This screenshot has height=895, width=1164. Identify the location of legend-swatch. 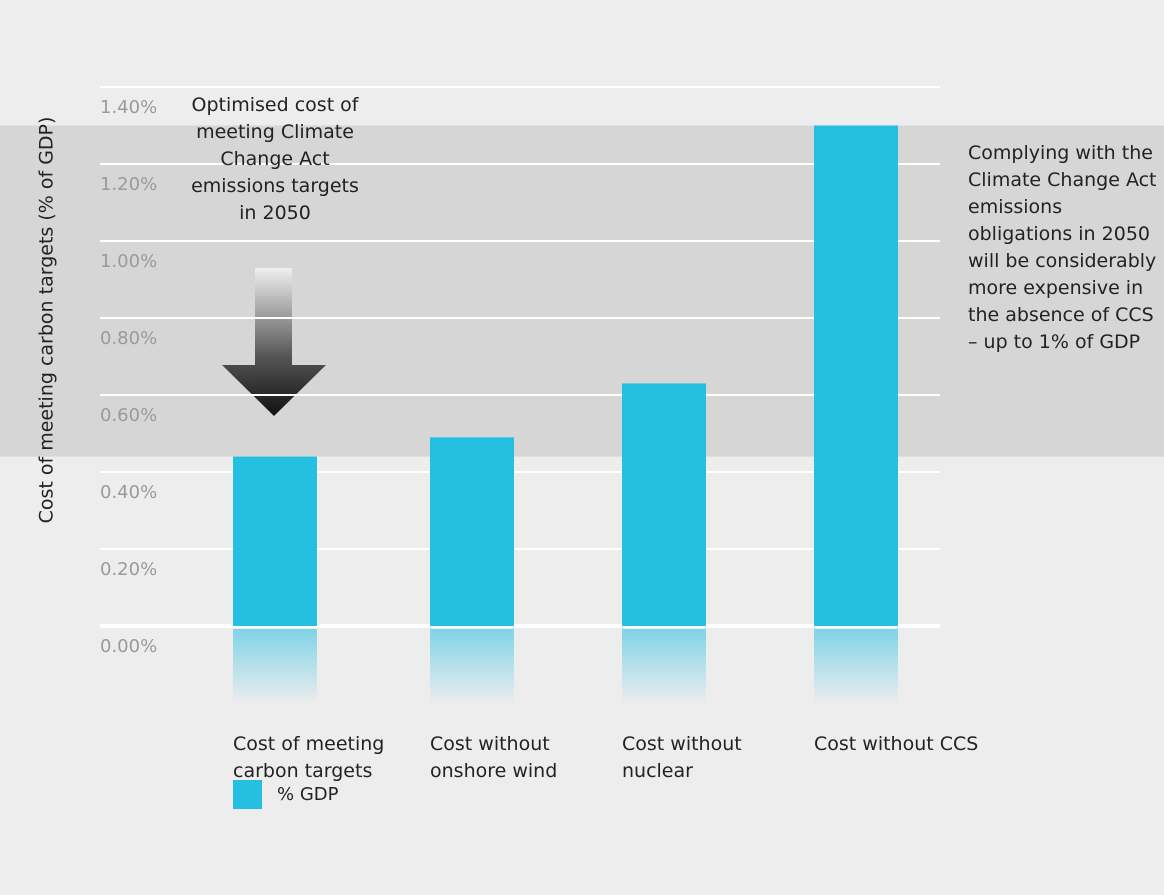
(247, 794).